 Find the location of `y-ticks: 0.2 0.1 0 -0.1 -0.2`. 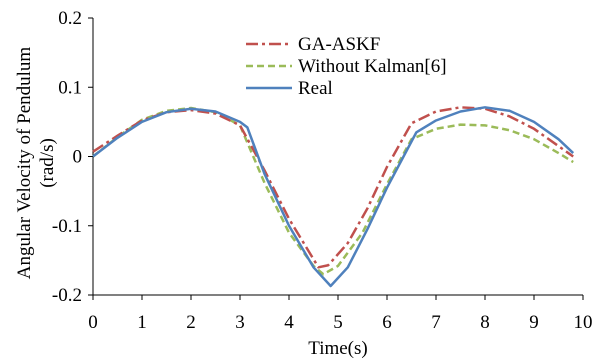

y-ticks: 0.2 0.1 0 -0.1 -0.2 is located at coordinates (72, 157).